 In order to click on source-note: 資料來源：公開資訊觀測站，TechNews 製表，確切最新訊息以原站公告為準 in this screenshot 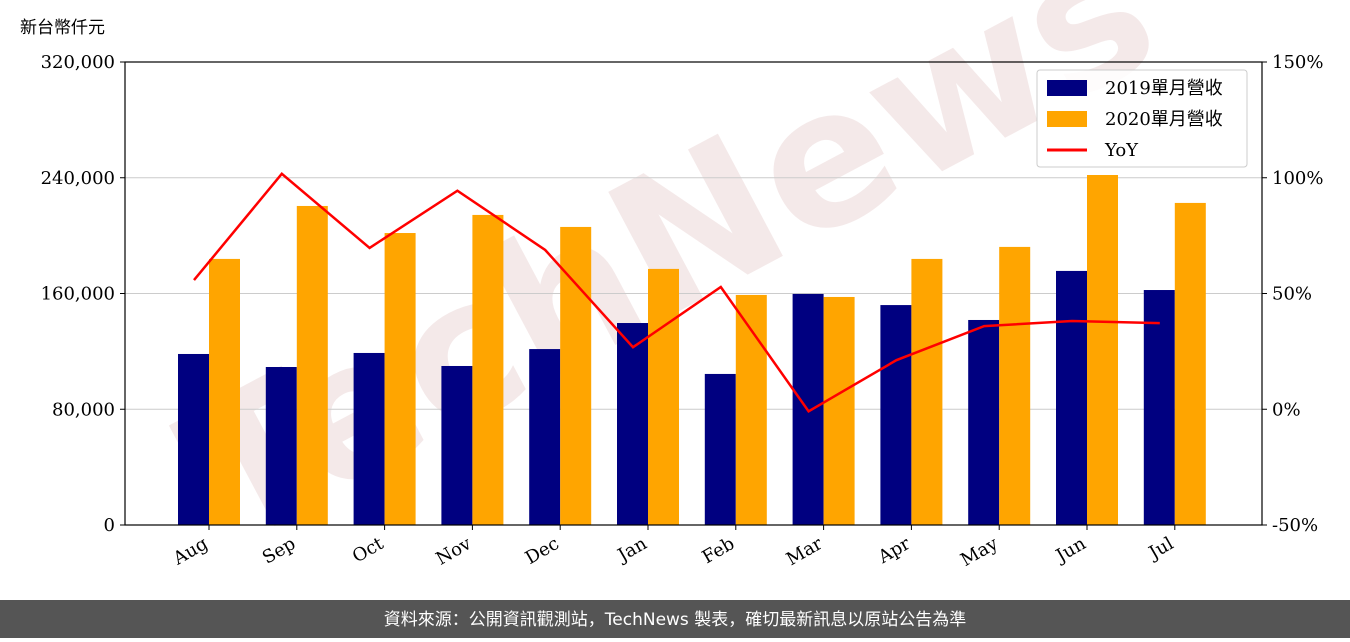, I will do `click(675, 620)`.